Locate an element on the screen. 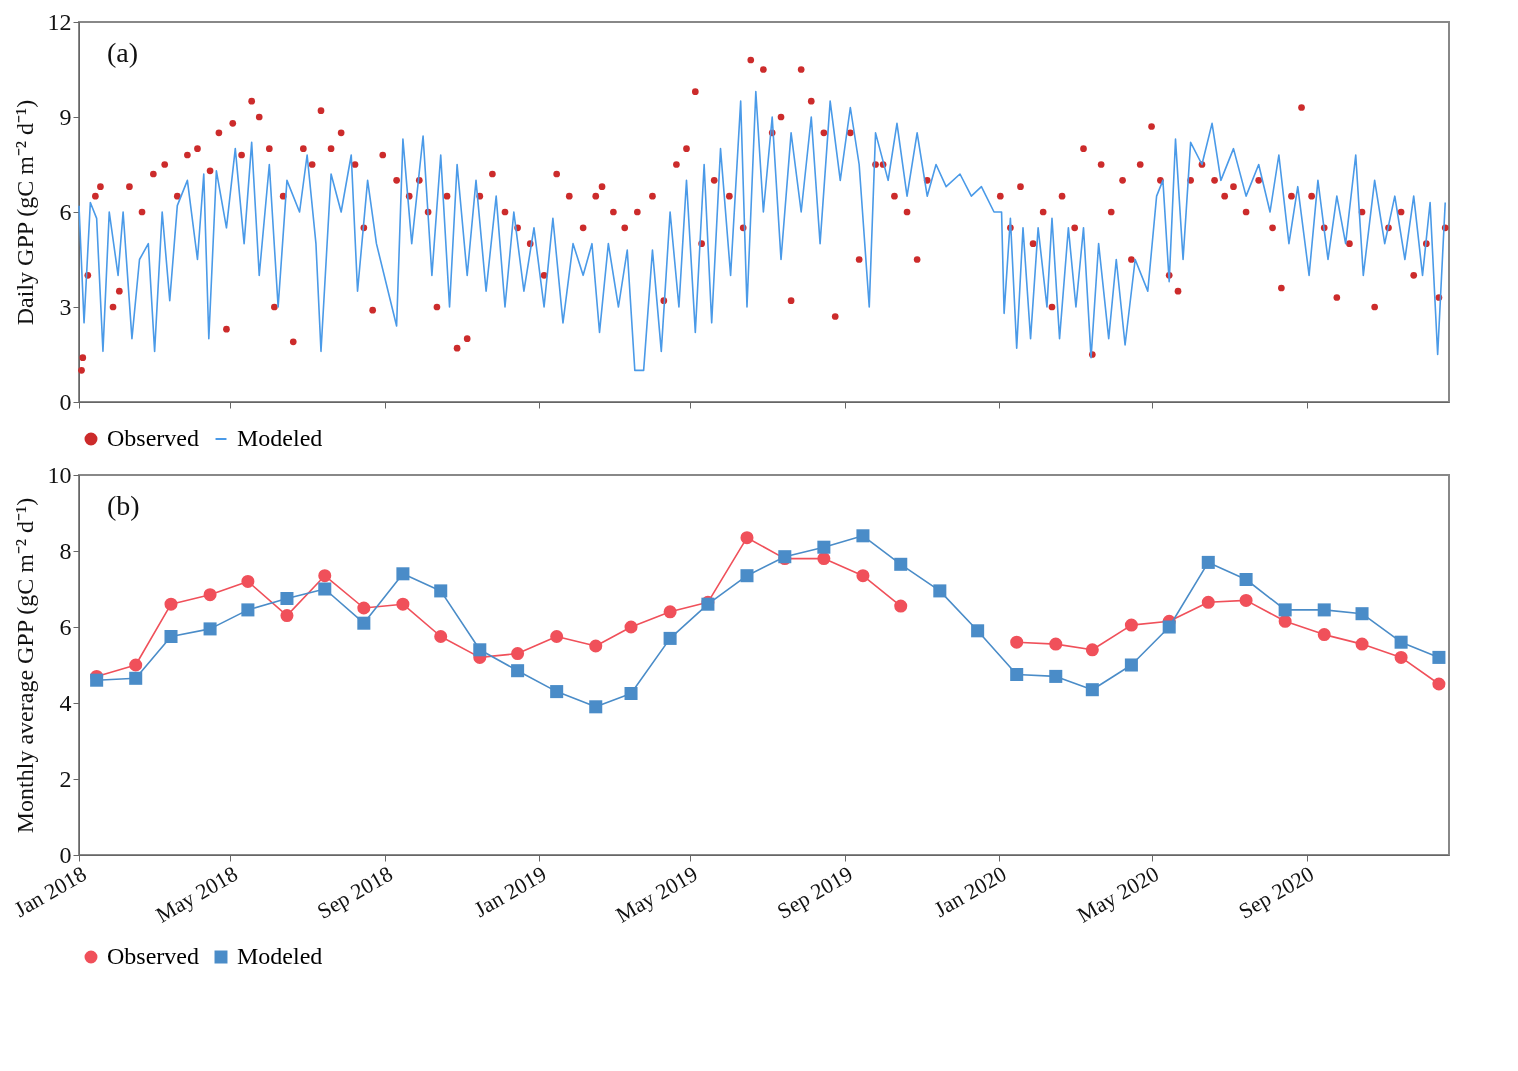 The width and height of the screenshot is (1518, 1071). y-axis-title: Daily GPP (gC m⁻² d⁻¹) is located at coordinates (24, 212).